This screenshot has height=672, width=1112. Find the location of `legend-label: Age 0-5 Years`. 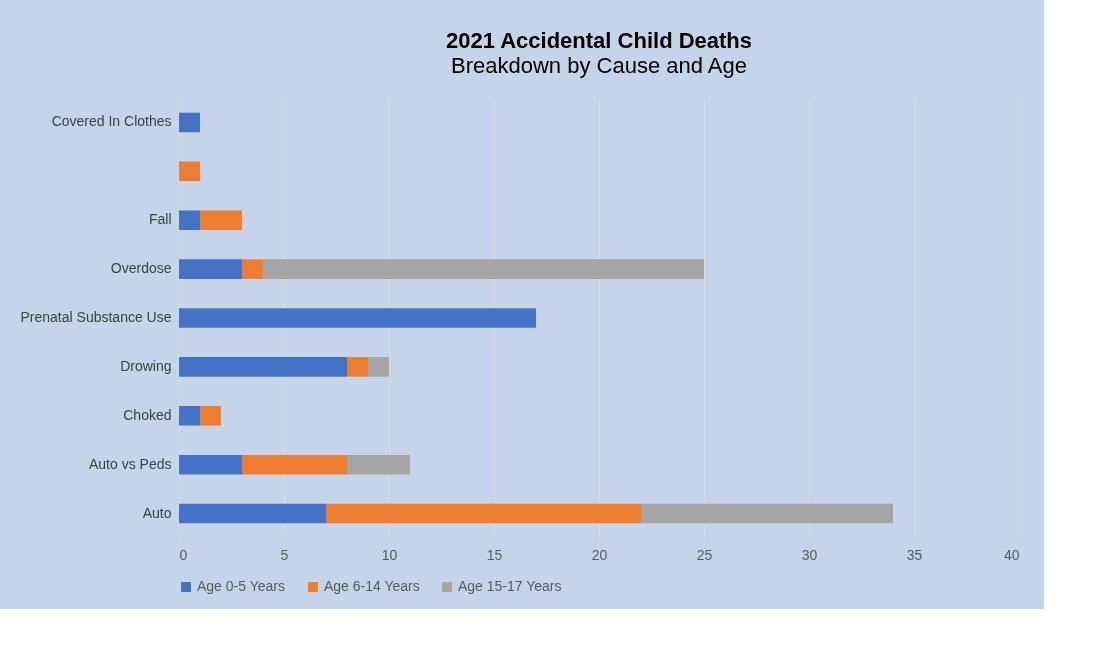

legend-label: Age 0-5 Years is located at coordinates (241, 586).